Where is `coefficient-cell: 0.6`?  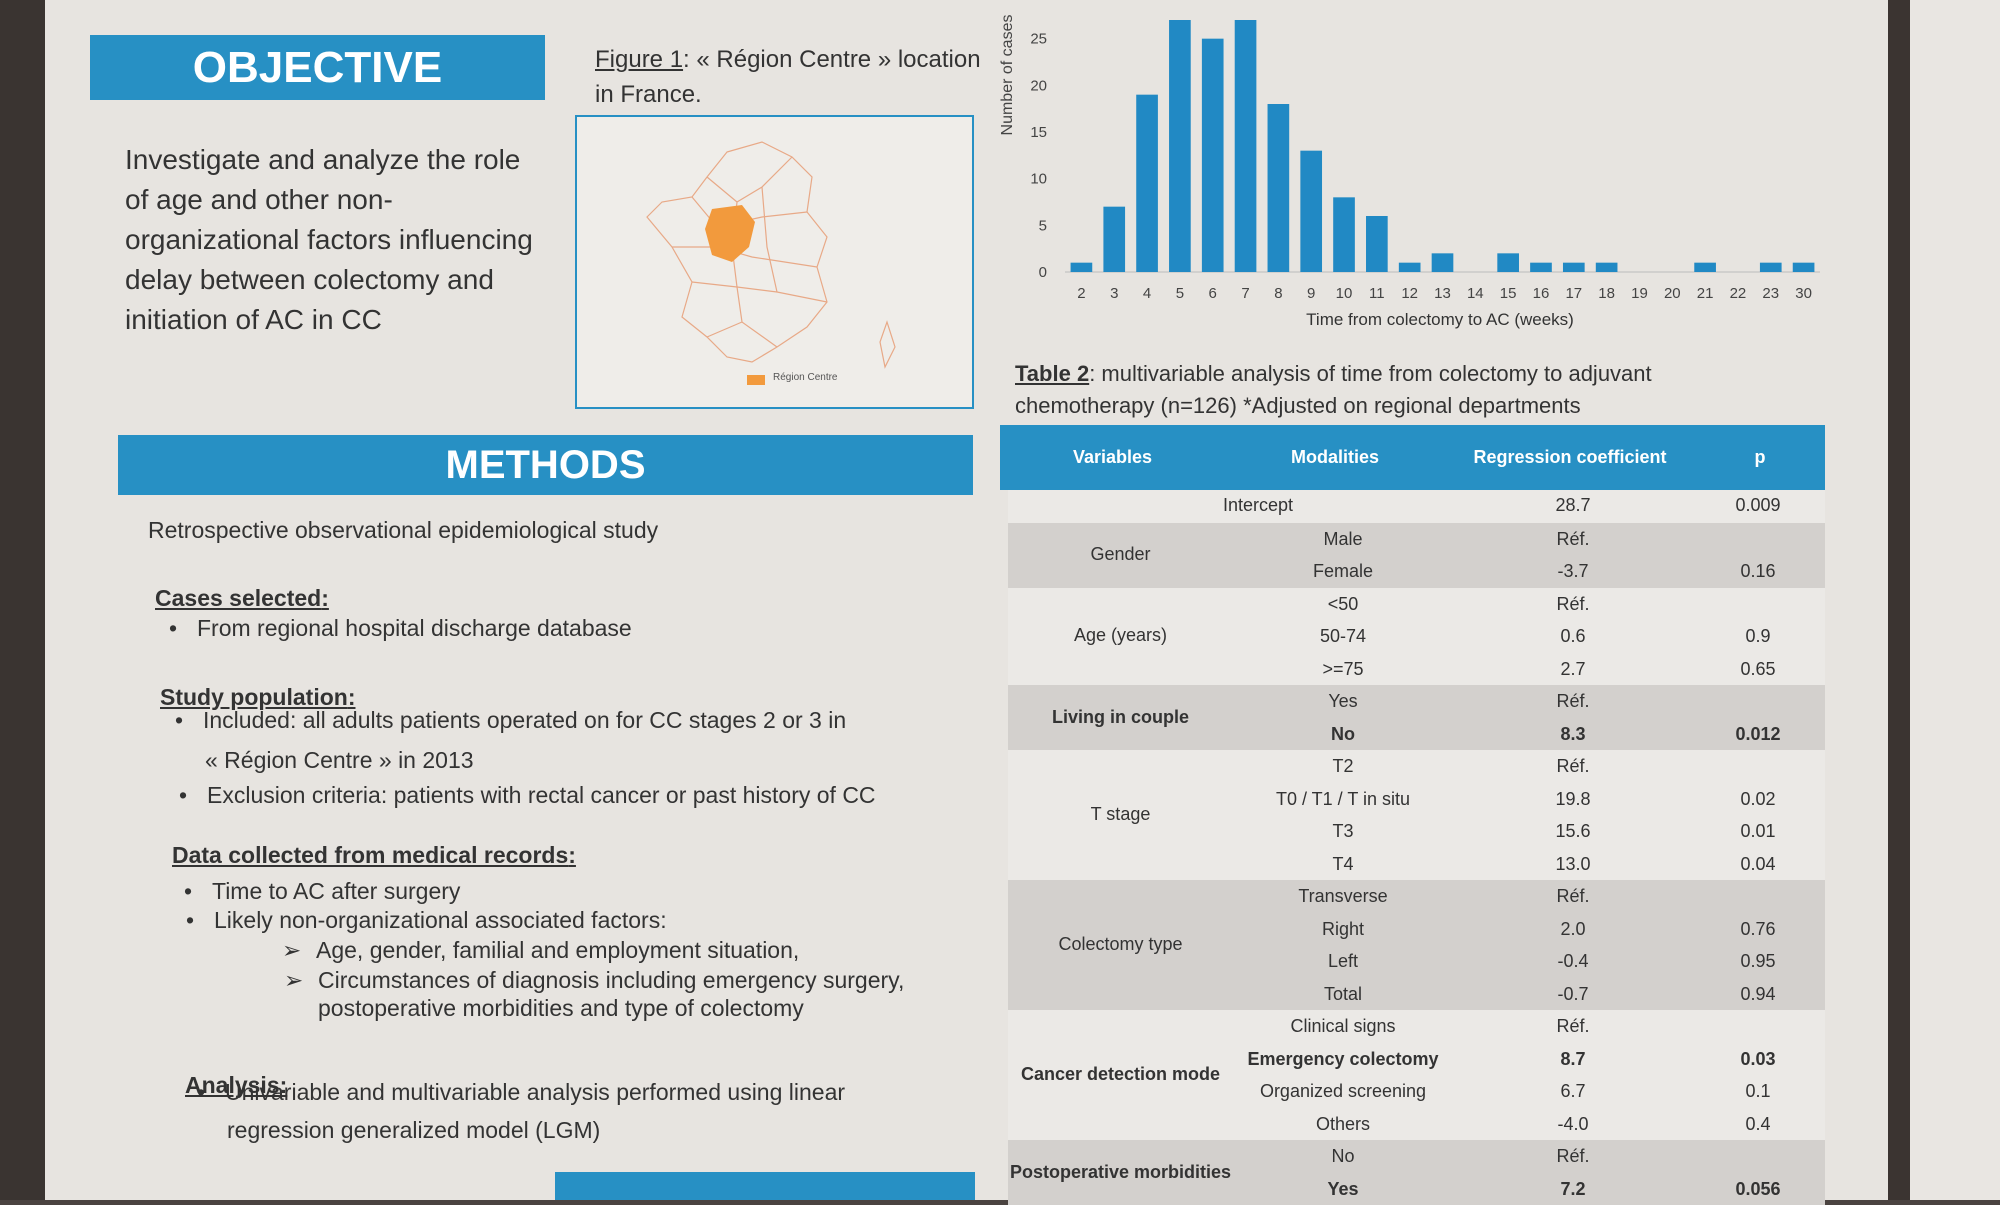 coefficient-cell: 0.6 is located at coordinates (1573, 636).